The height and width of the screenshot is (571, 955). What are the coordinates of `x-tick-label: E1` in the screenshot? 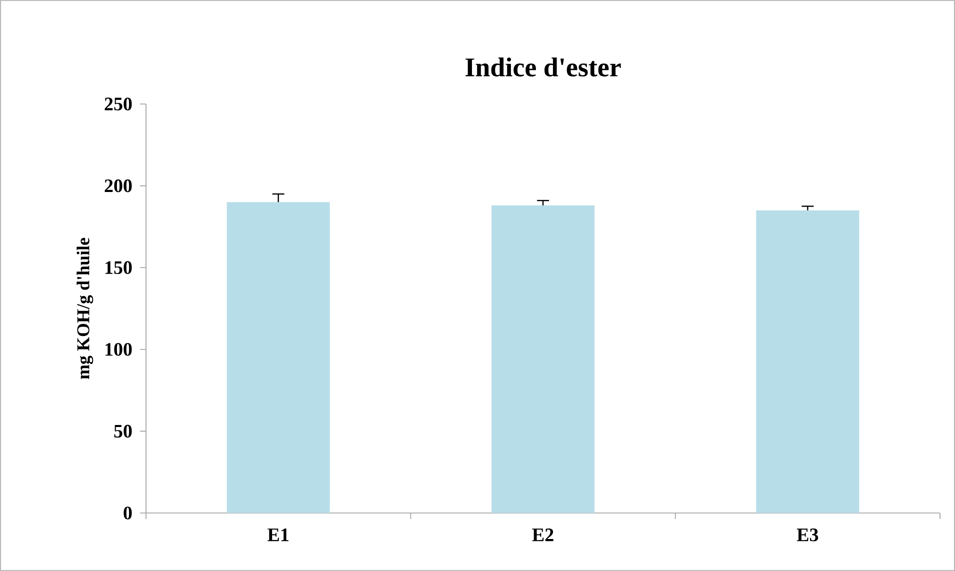 It's located at (278, 535).